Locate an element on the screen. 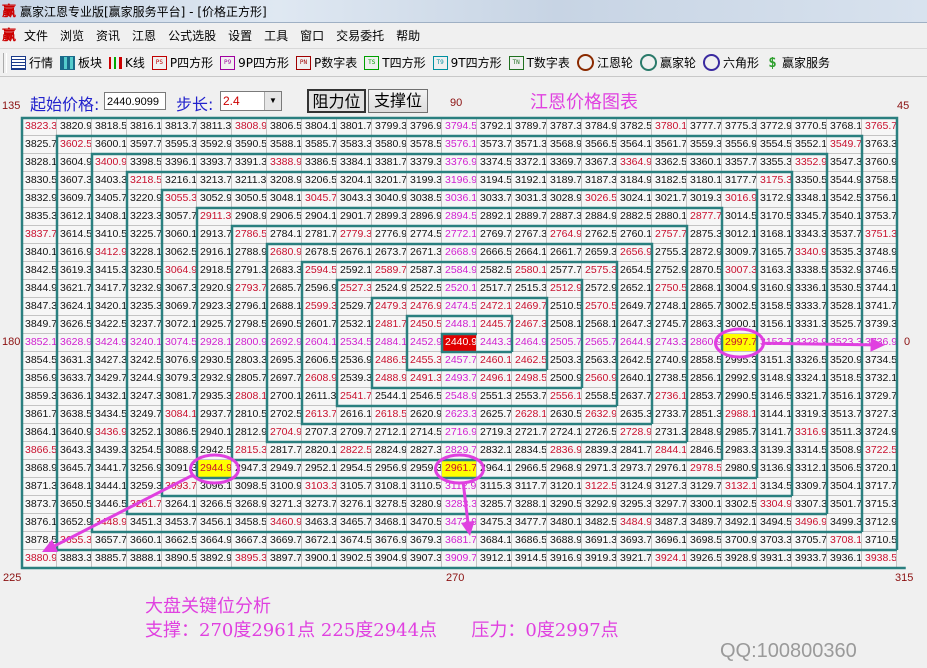  price-cell: 3789.70 is located at coordinates (529, 127).